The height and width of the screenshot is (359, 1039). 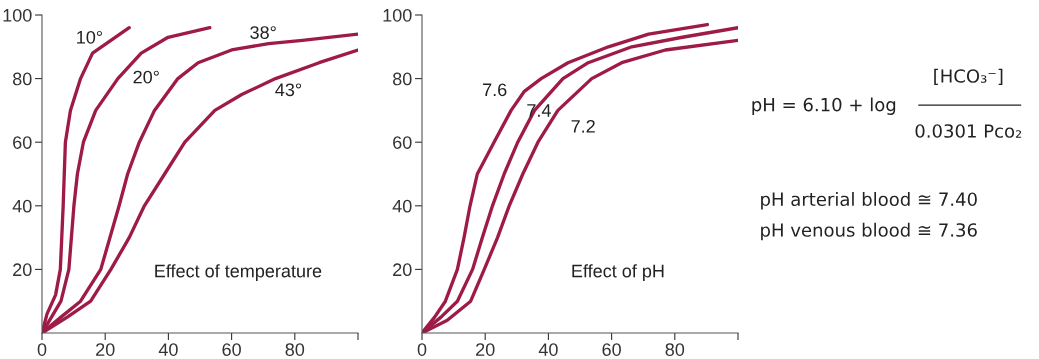 What do you see at coordinates (824, 106) in the screenshot?
I see `text: pH = 6.10 + log` at bounding box center [824, 106].